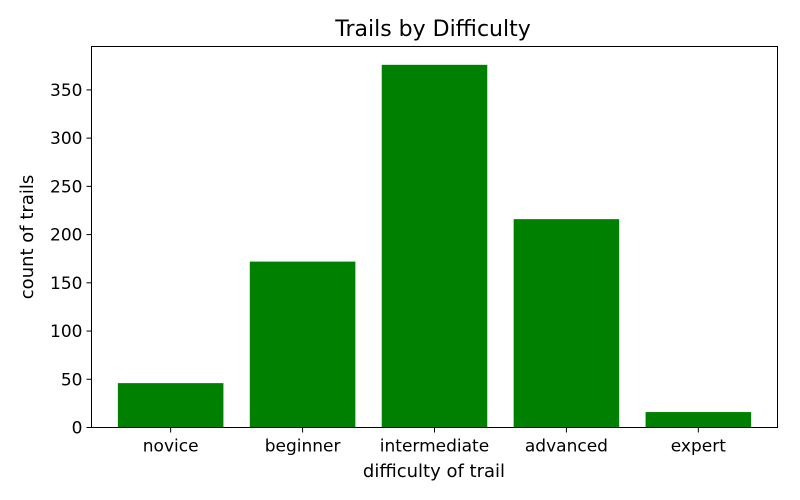  Describe the element at coordinates (303, 447) in the screenshot. I see `x-tick-label: beginner` at that location.